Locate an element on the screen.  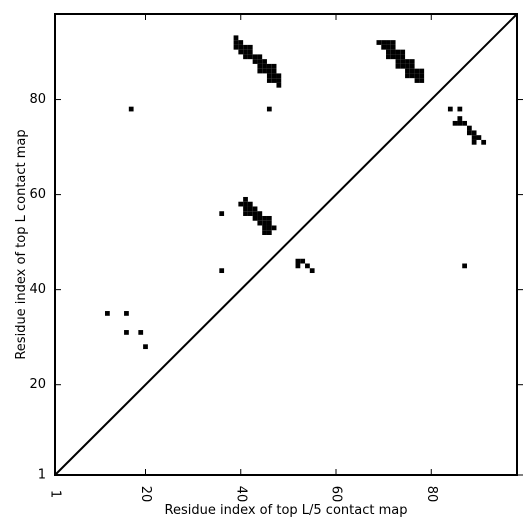
x-tick-label: 20 is located at coordinates (145, 494).